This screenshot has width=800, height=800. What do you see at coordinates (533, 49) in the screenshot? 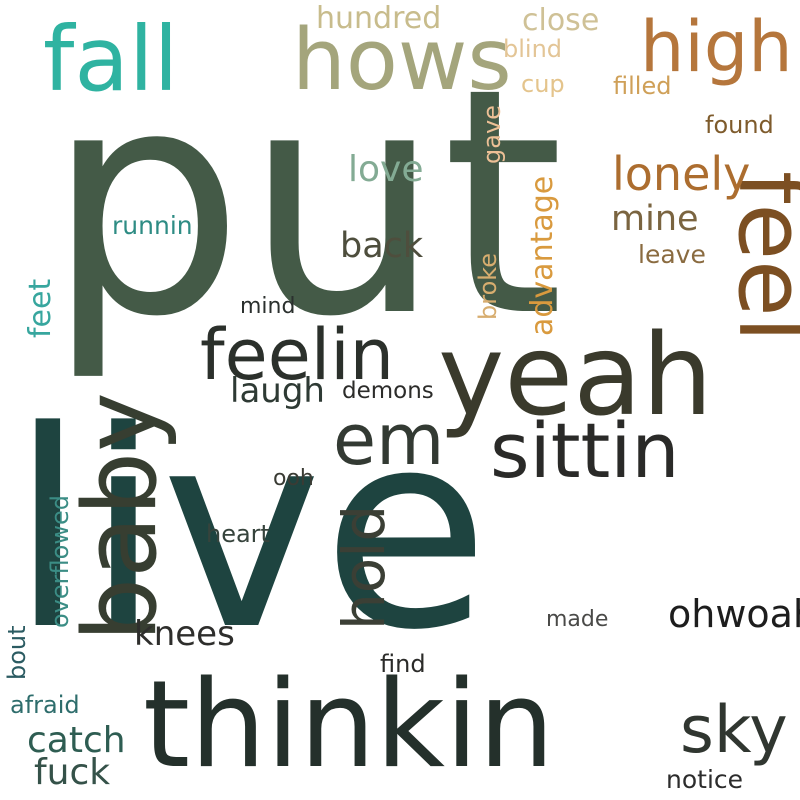
I see `word-blind: blind` at bounding box center [533, 49].